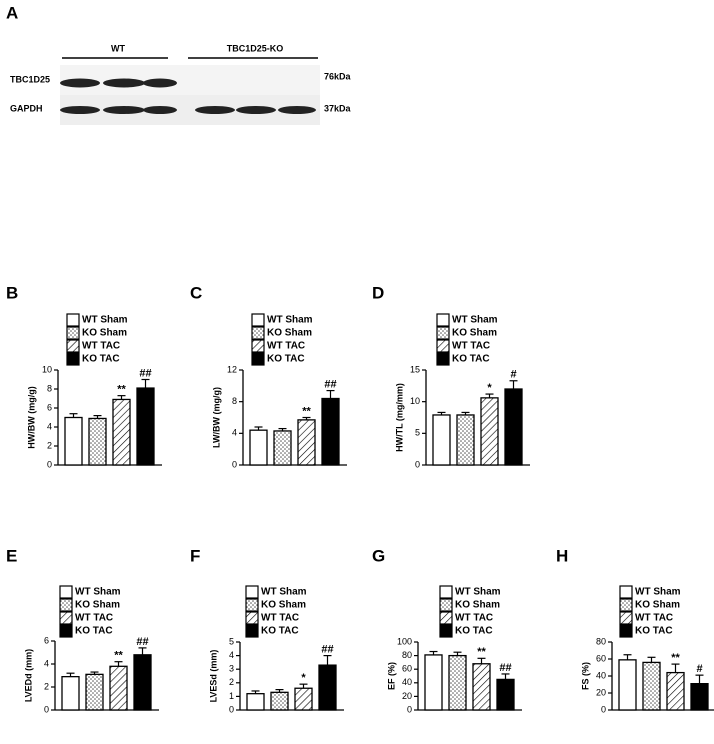 Image resolution: width=714 pixels, height=744 pixels. I want to click on panel-letter: D, so click(378, 292).